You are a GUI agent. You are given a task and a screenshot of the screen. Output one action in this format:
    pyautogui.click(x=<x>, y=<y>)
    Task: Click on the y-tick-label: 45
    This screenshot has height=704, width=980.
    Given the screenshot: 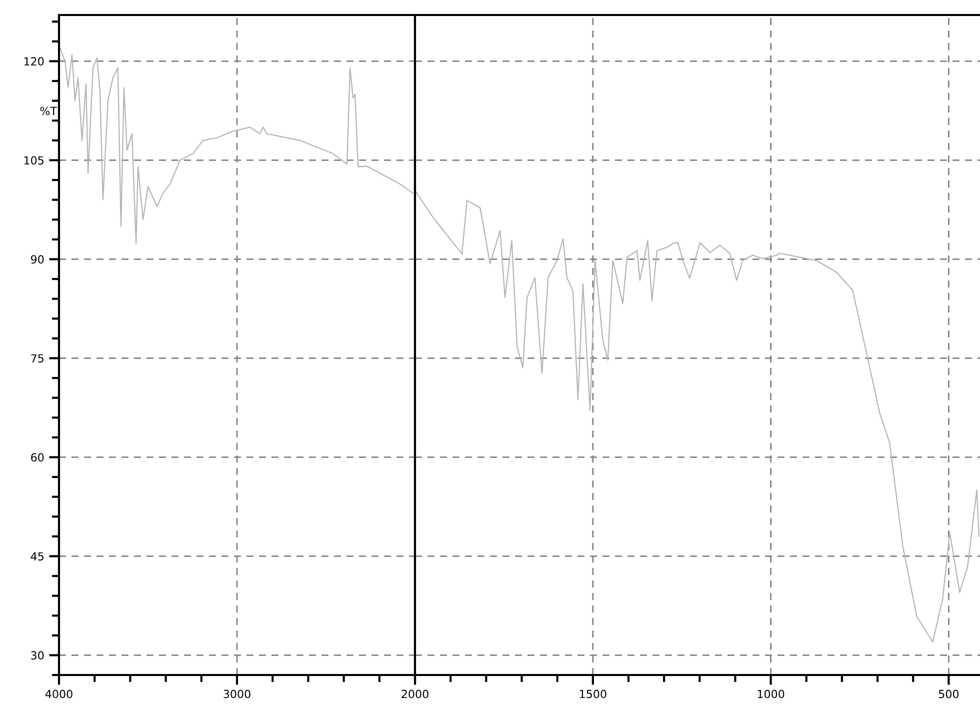 What is the action you would take?
    pyautogui.click(x=37, y=556)
    